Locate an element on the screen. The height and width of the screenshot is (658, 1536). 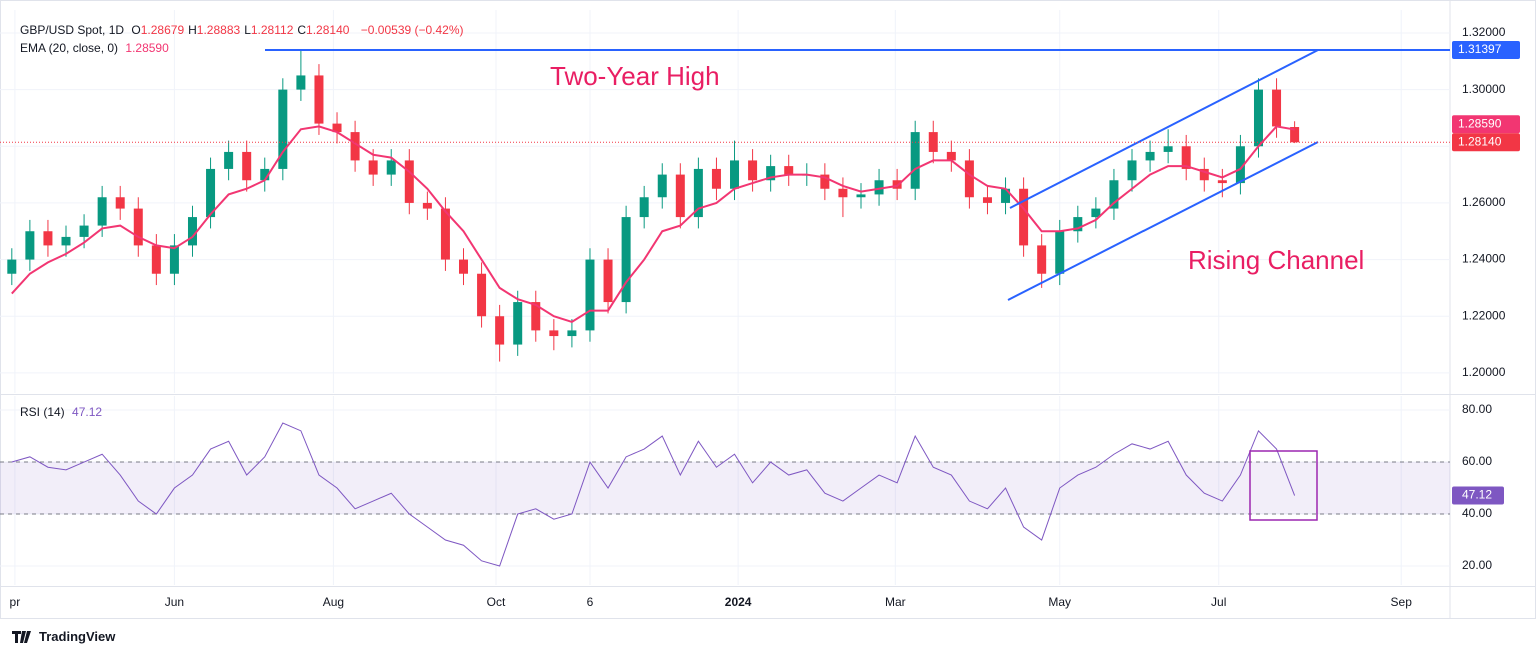
x-tick-label: pr is located at coordinates (15, 602).